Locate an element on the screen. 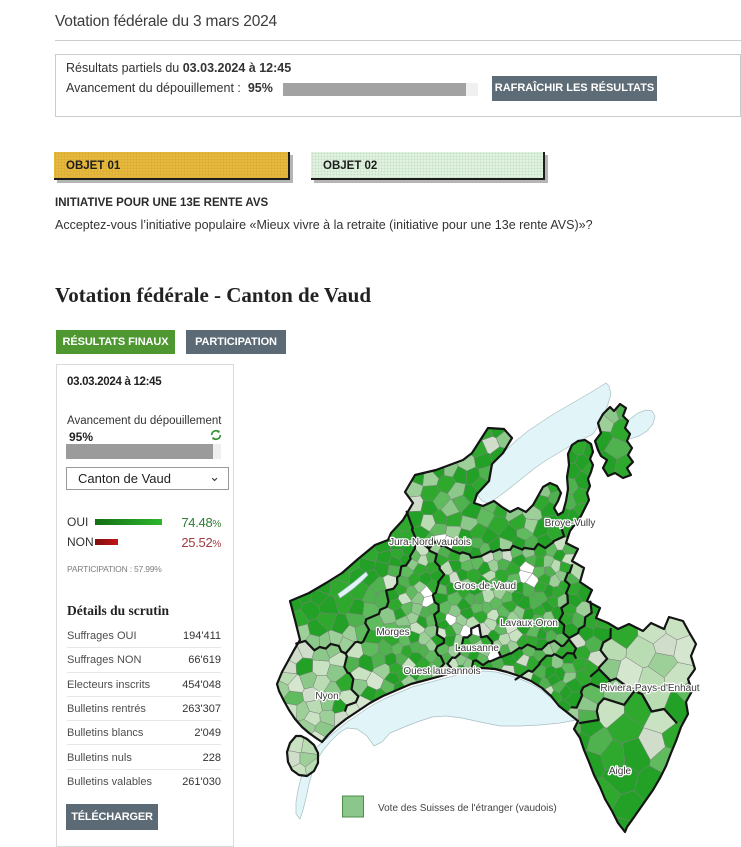  svg-text: Gros-de-Vaud is located at coordinates (485, 586).